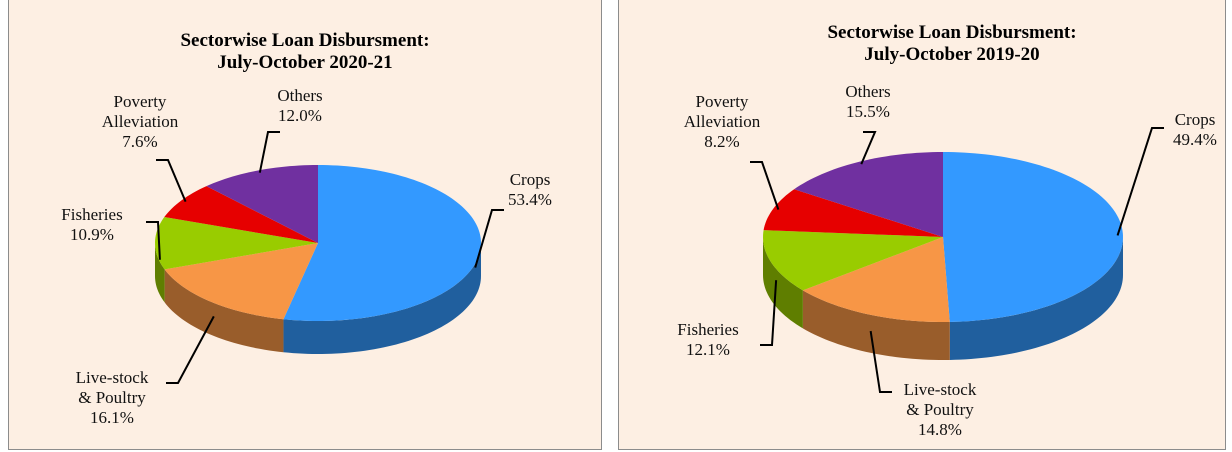 This screenshot has width=1232, height=452. I want to click on value-label: 7.6%, so click(140, 141).